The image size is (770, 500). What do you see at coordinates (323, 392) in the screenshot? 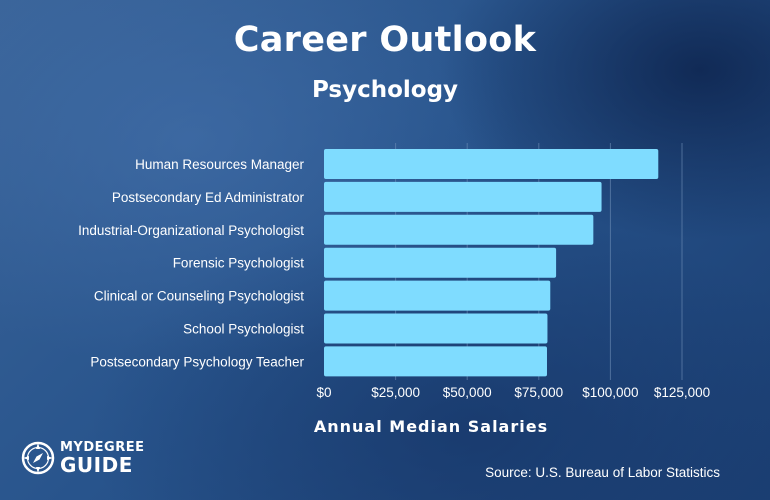
I see `x-tick-label: $0` at bounding box center [323, 392].